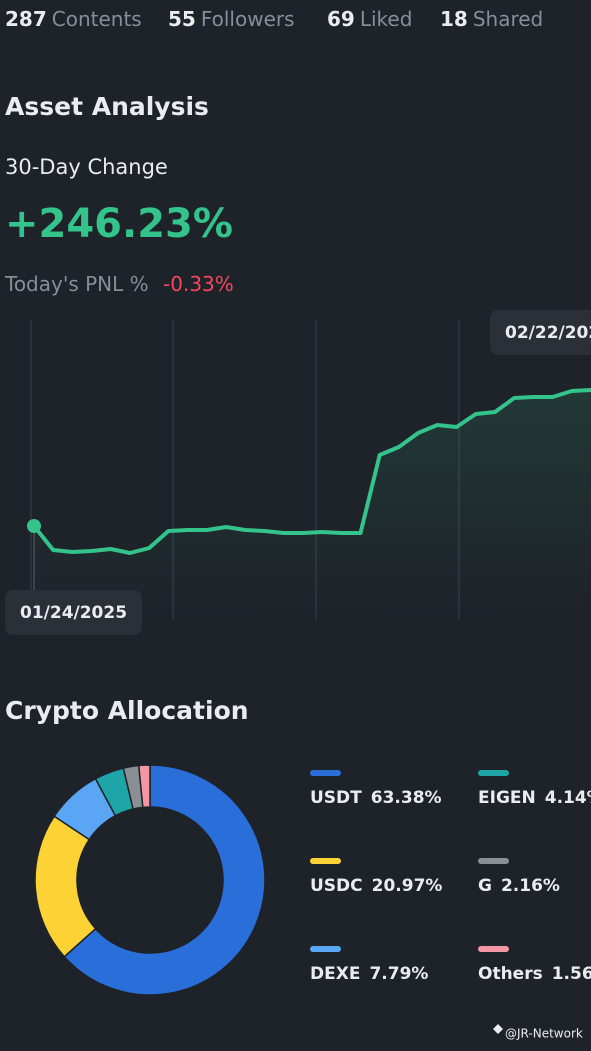  Describe the element at coordinates (335, 974) in the screenshot. I see `legend-name: DEXE` at that location.